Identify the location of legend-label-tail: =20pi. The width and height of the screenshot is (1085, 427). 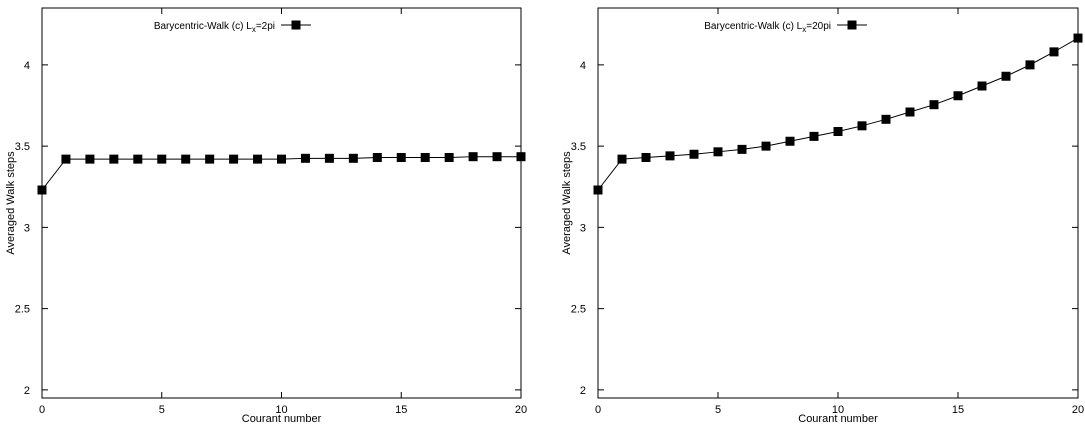
(818, 26).